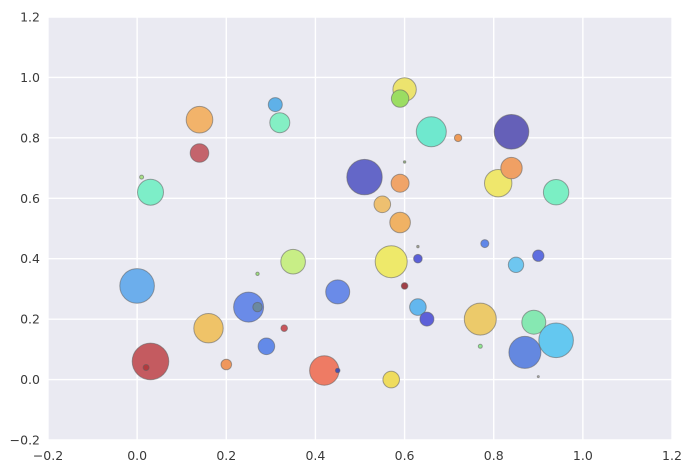  I want to click on y-tick-label: 0.4, so click(30, 258).